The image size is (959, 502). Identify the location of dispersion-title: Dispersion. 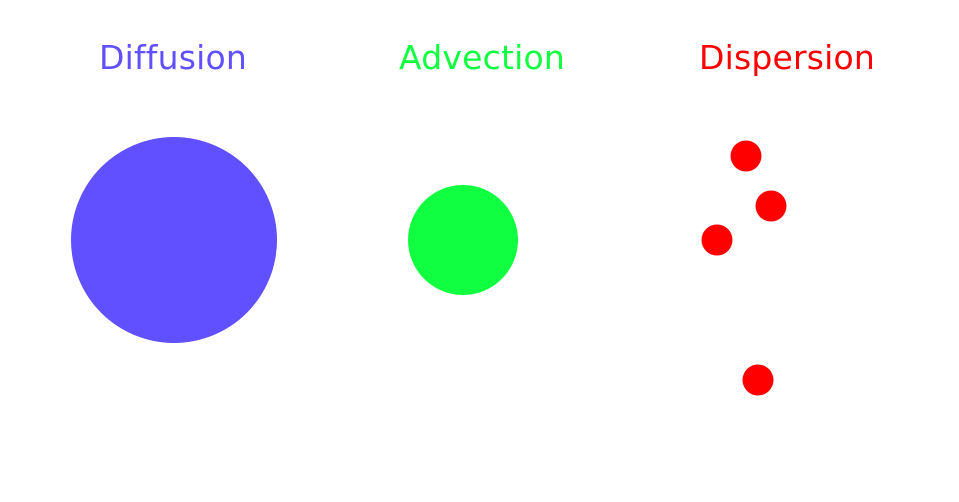
(787, 57).